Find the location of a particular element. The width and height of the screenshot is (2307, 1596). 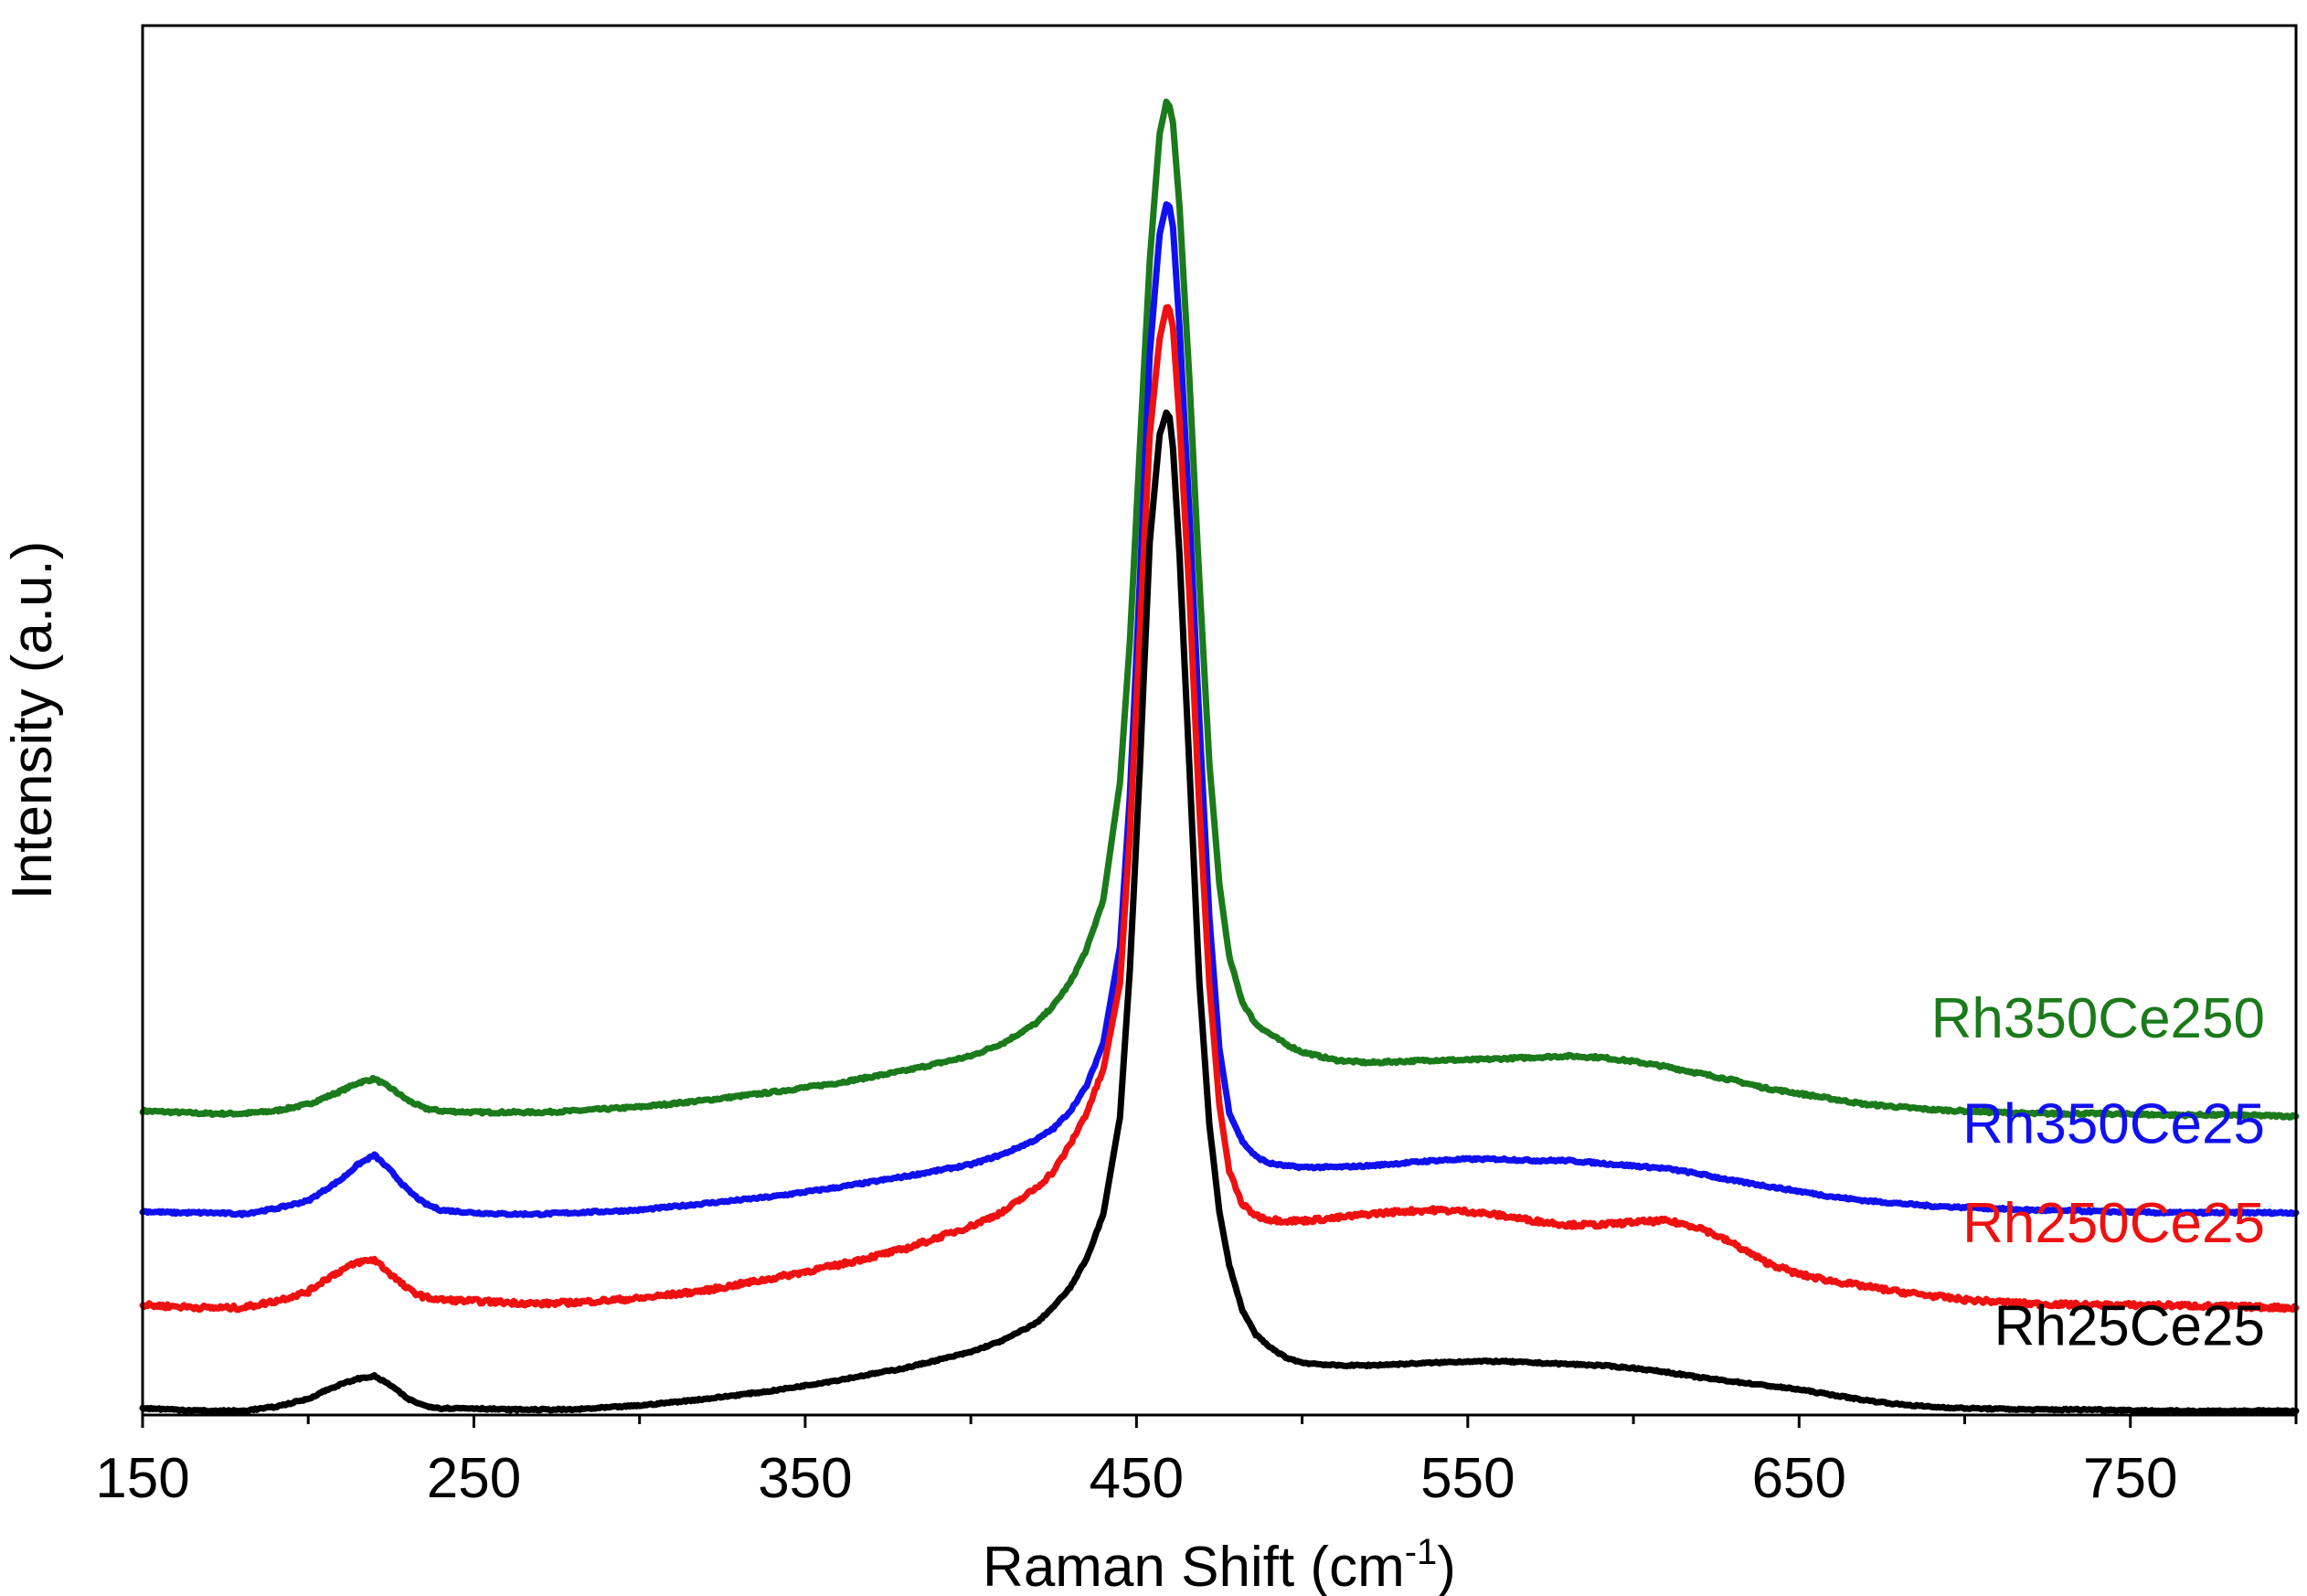

x-tick-label: 650 is located at coordinates (1799, 1478).